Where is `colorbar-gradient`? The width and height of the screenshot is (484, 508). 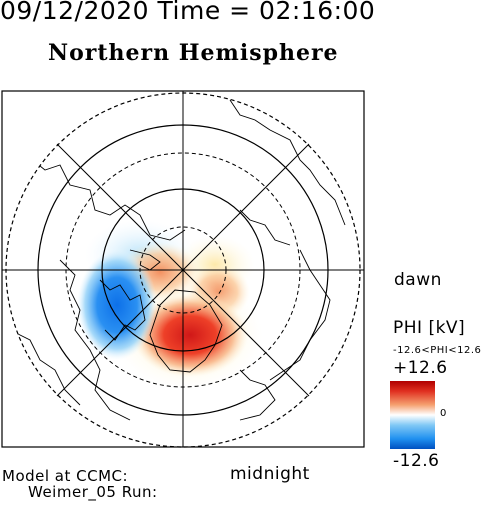
colorbar-gradient is located at coordinates (412, 415).